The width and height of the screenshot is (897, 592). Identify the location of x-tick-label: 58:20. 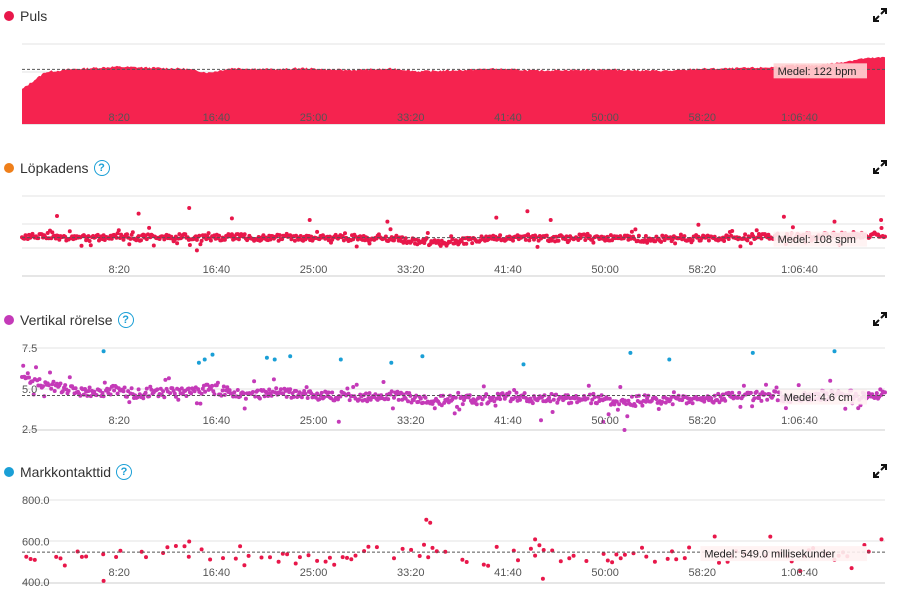
(703, 270).